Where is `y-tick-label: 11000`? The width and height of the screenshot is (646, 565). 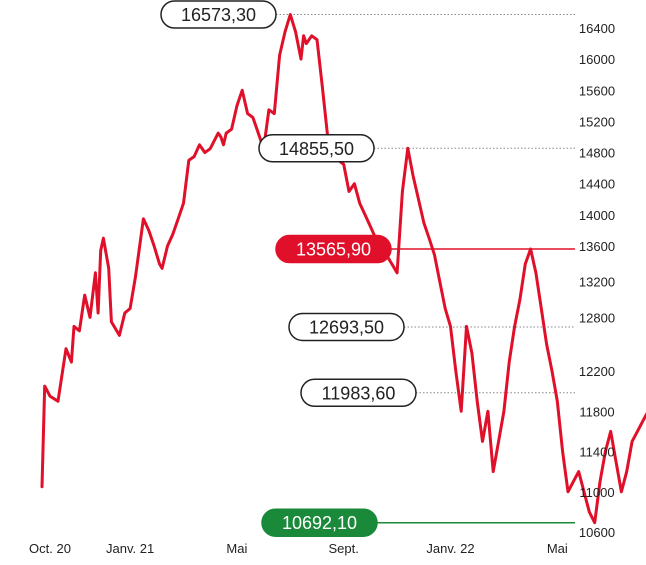
y-tick-label: 11000 is located at coordinates (596, 492).